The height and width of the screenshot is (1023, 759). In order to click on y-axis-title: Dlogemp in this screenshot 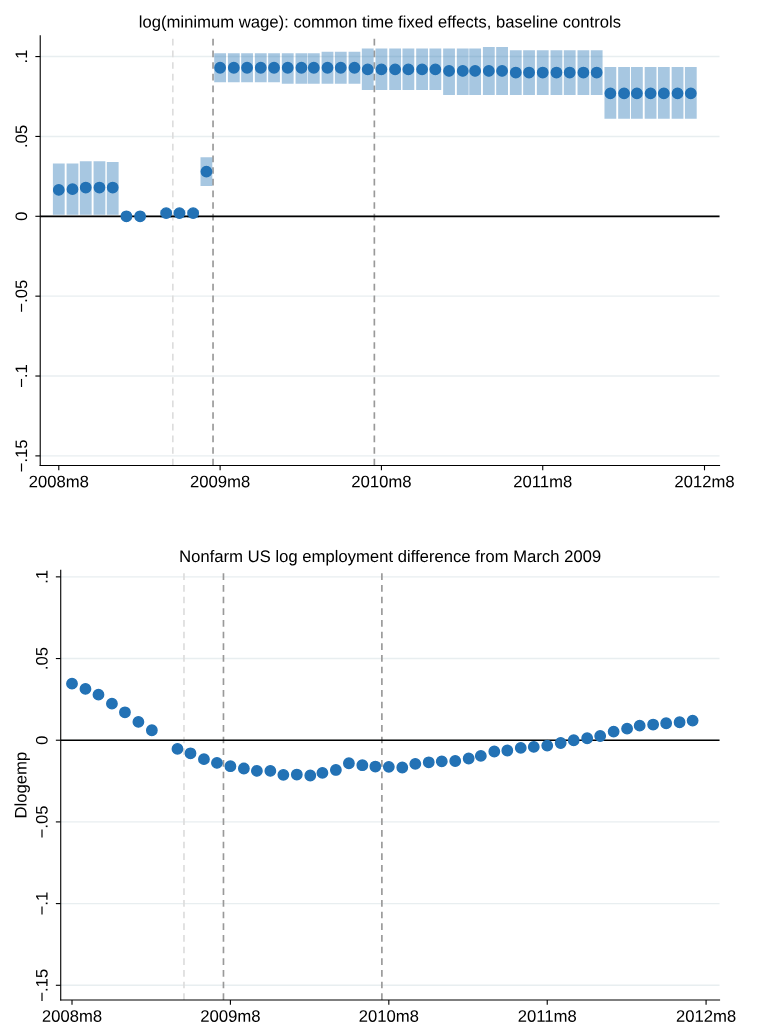, I will do `click(22, 785)`.